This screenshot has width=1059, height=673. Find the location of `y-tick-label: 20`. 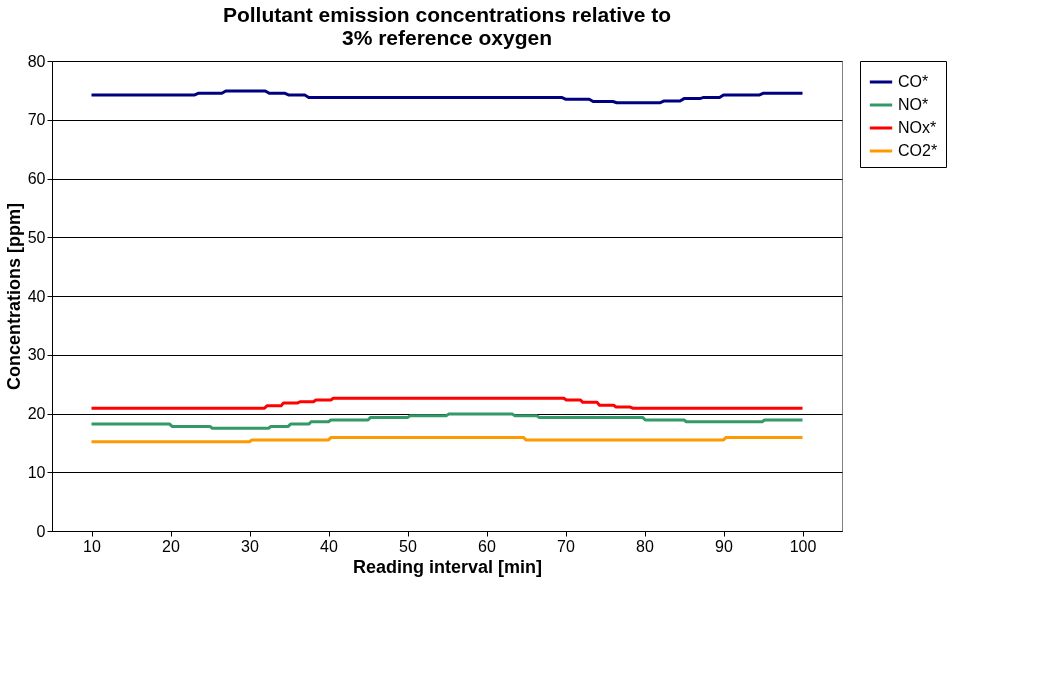

y-tick-label: 20 is located at coordinates (36, 413).